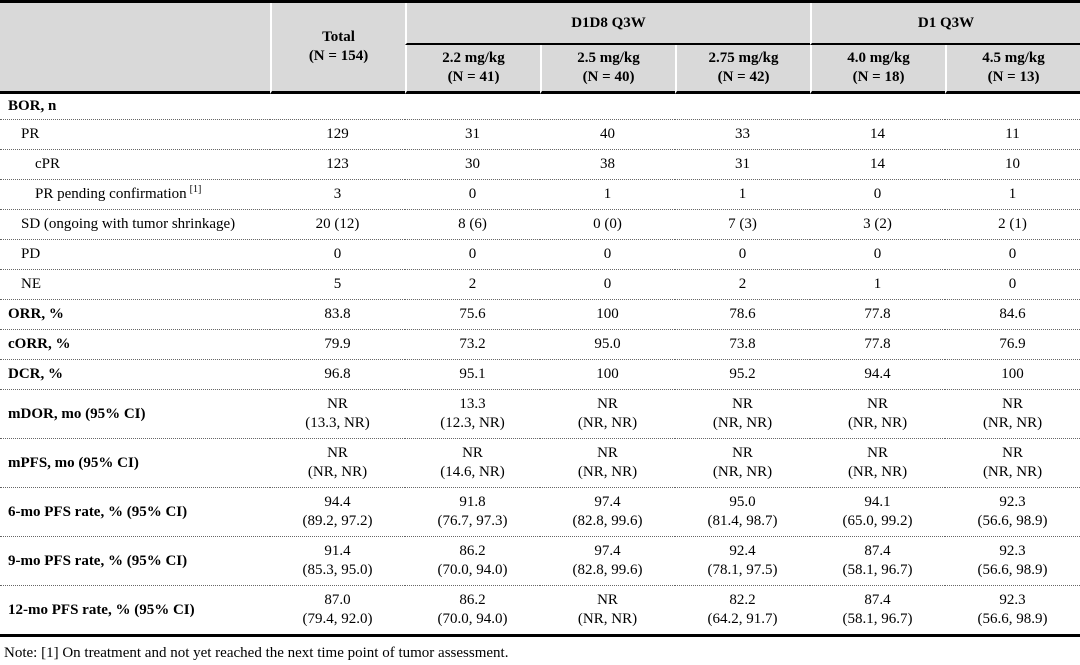  What do you see at coordinates (1013, 77) in the screenshot?
I see `dose-n: (N = 13)` at bounding box center [1013, 77].